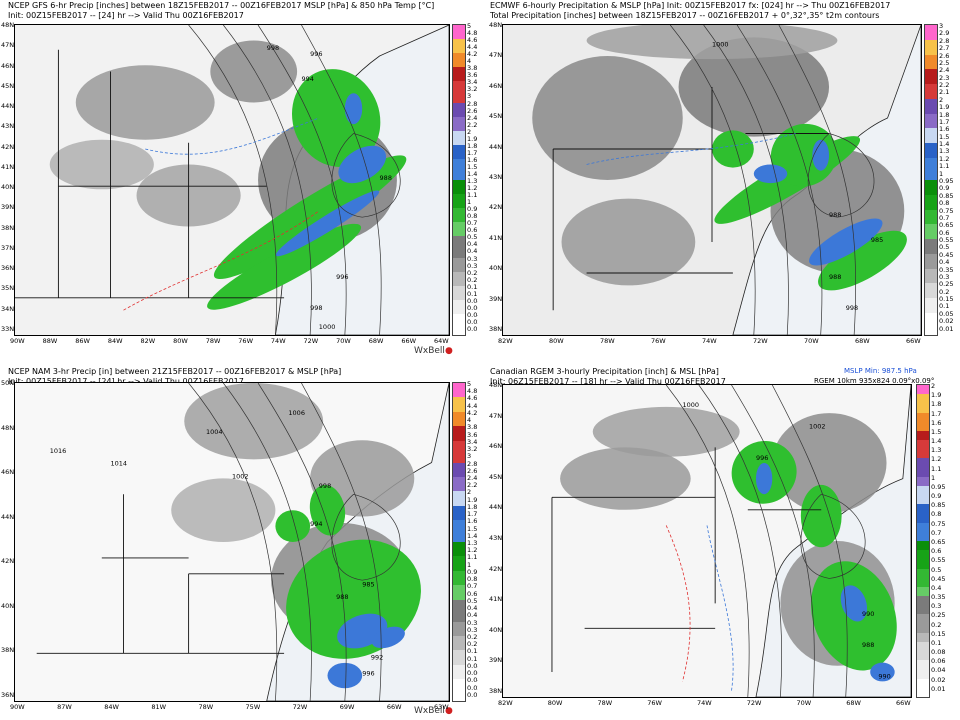 This screenshot has width=960, height=720. I want to click on isobar-label: 998, so click(316, 308).